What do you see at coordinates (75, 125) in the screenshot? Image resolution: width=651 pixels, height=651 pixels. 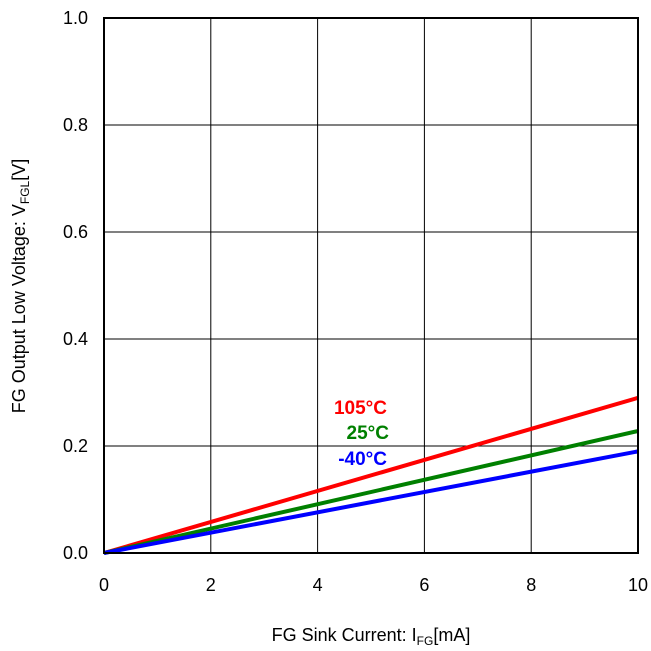 I see `y-tick-label: 0.8` at bounding box center [75, 125].